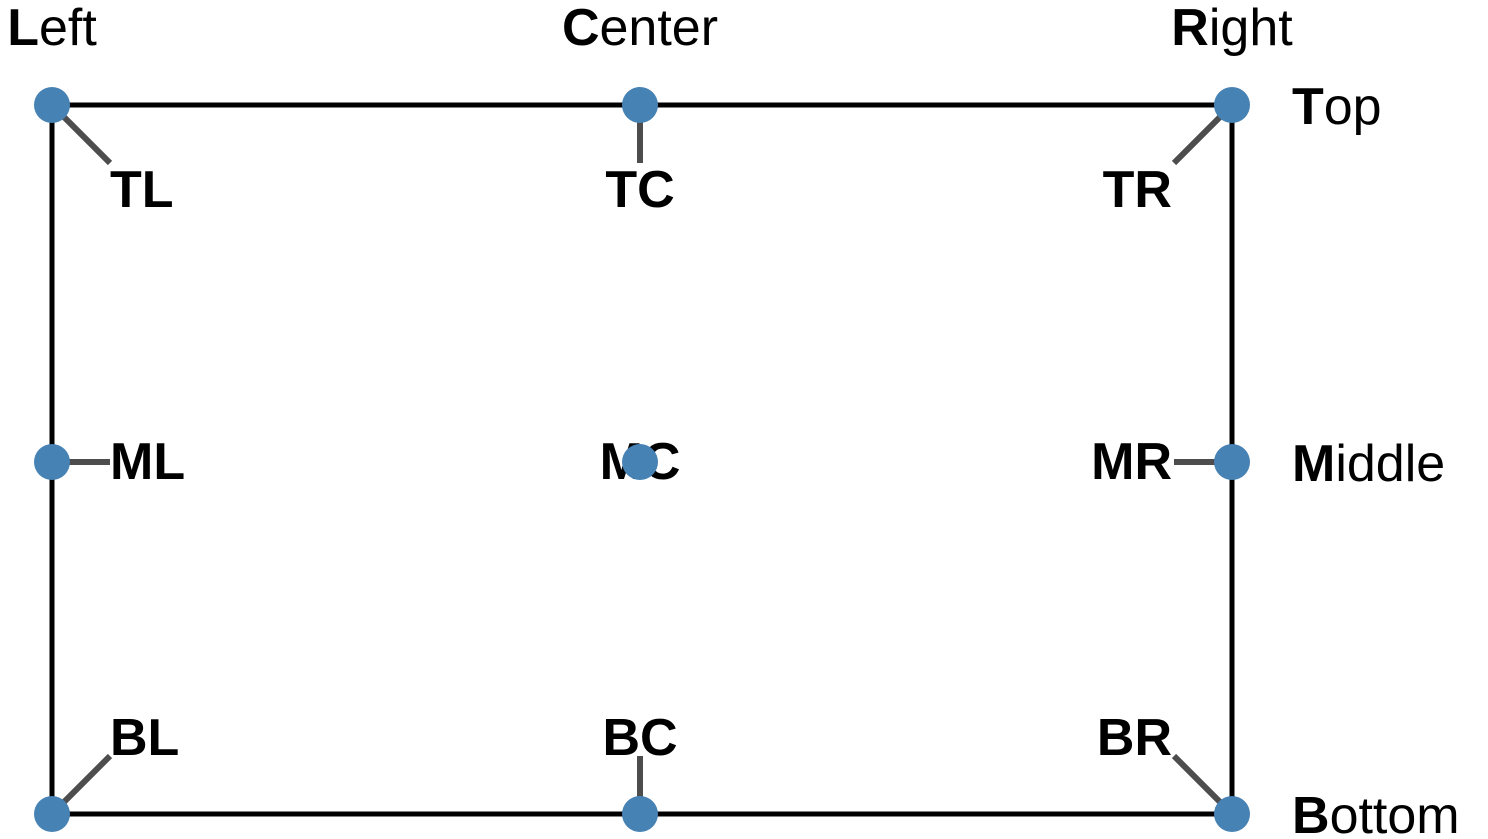 The width and height of the screenshot is (1488, 839). Describe the element at coordinates (640, 738) in the screenshot. I see `node-label: BC` at that location.